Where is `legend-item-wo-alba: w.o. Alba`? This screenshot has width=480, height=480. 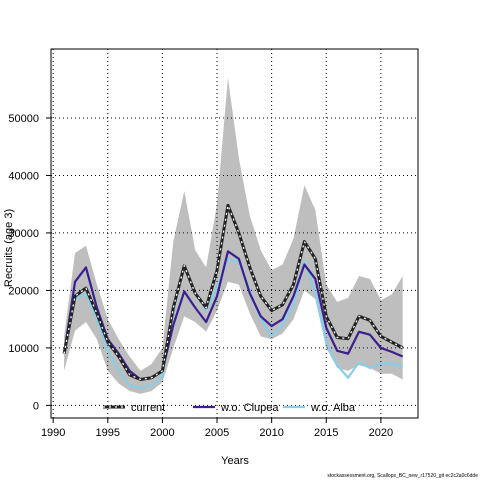 legend-item-wo-alba: w.o. Alba is located at coordinates (319, 408).